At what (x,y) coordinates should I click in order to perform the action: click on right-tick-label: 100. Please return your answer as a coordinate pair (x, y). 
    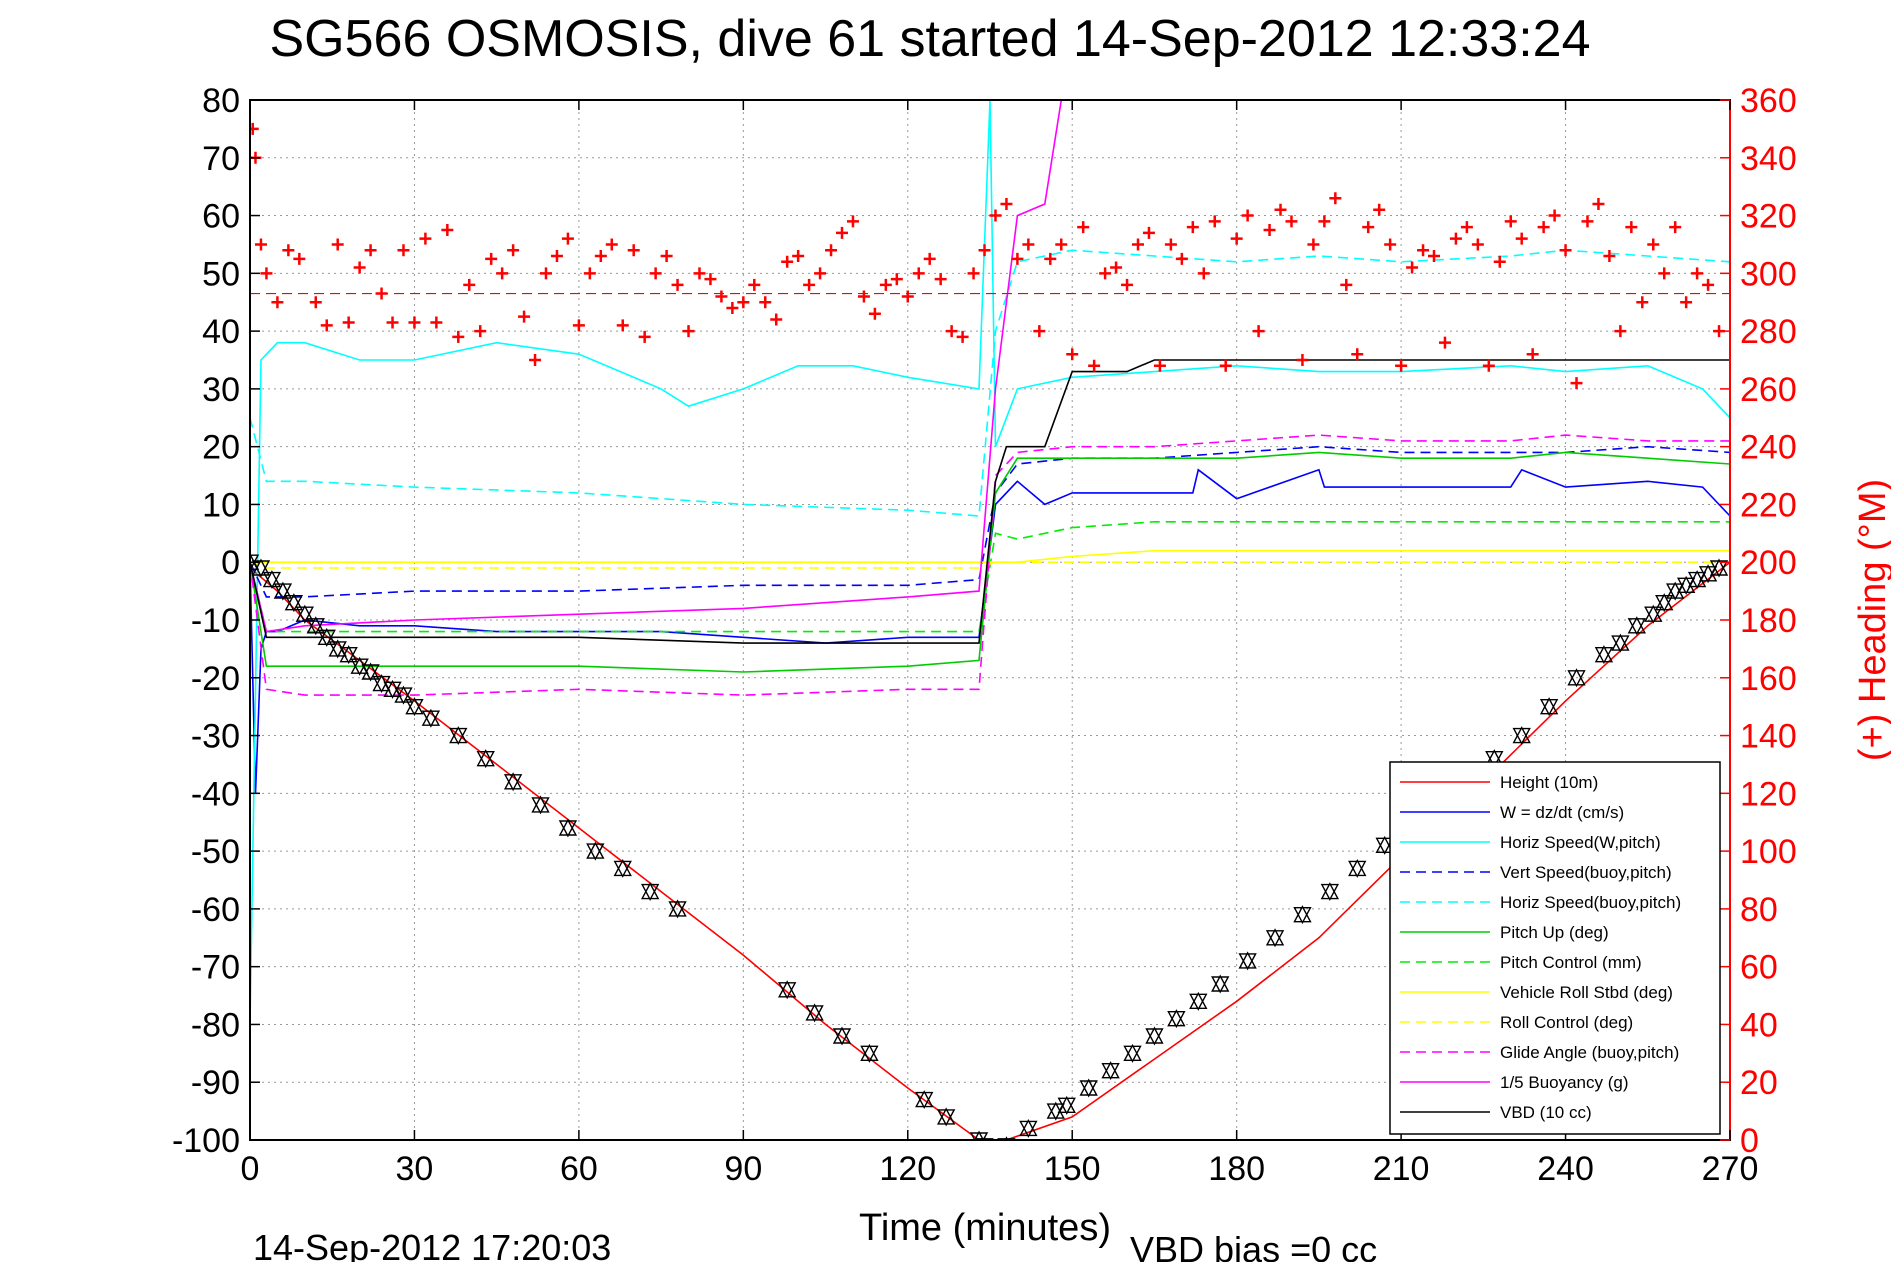
    Looking at the image, I should click on (1768, 852).